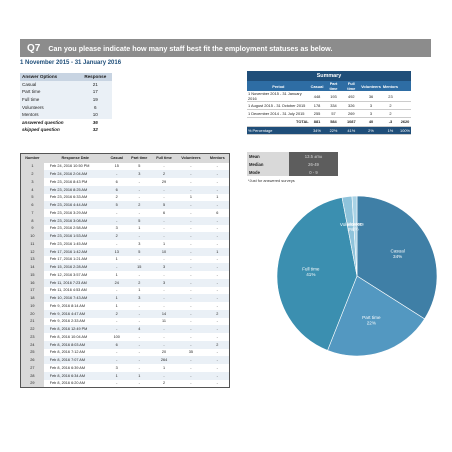 This screenshot has width=452, height=452. What do you see at coordinates (371, 86) in the screenshot?
I see `summary-header: Volunteers` at bounding box center [371, 86].